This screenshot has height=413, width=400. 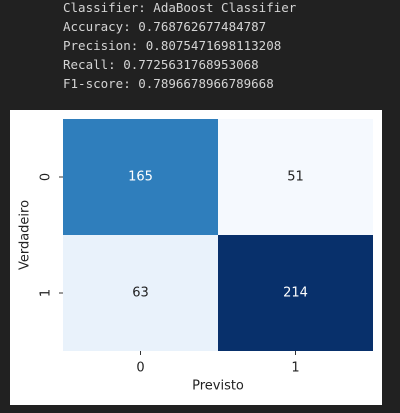 I want to click on cell-label: 165, so click(x=140, y=177).